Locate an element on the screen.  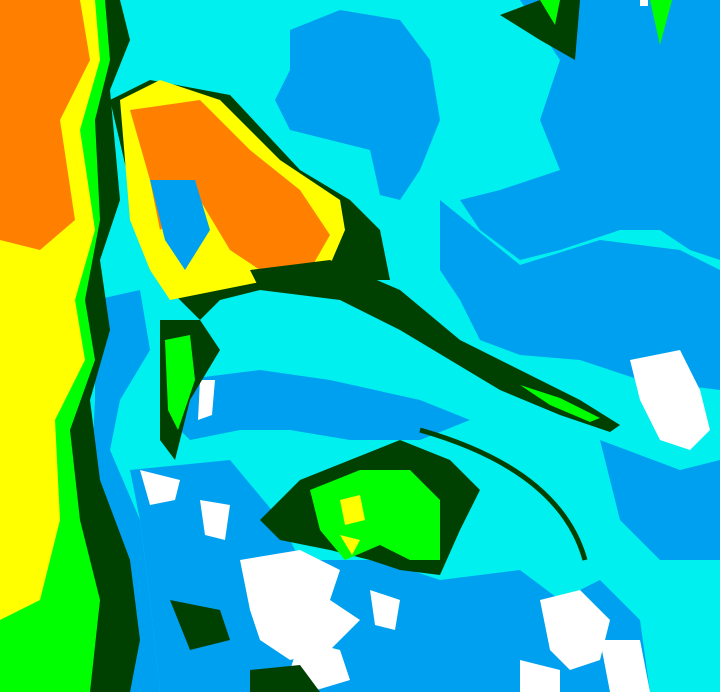
central-cloud-mass is located at coordinates (250, 200).